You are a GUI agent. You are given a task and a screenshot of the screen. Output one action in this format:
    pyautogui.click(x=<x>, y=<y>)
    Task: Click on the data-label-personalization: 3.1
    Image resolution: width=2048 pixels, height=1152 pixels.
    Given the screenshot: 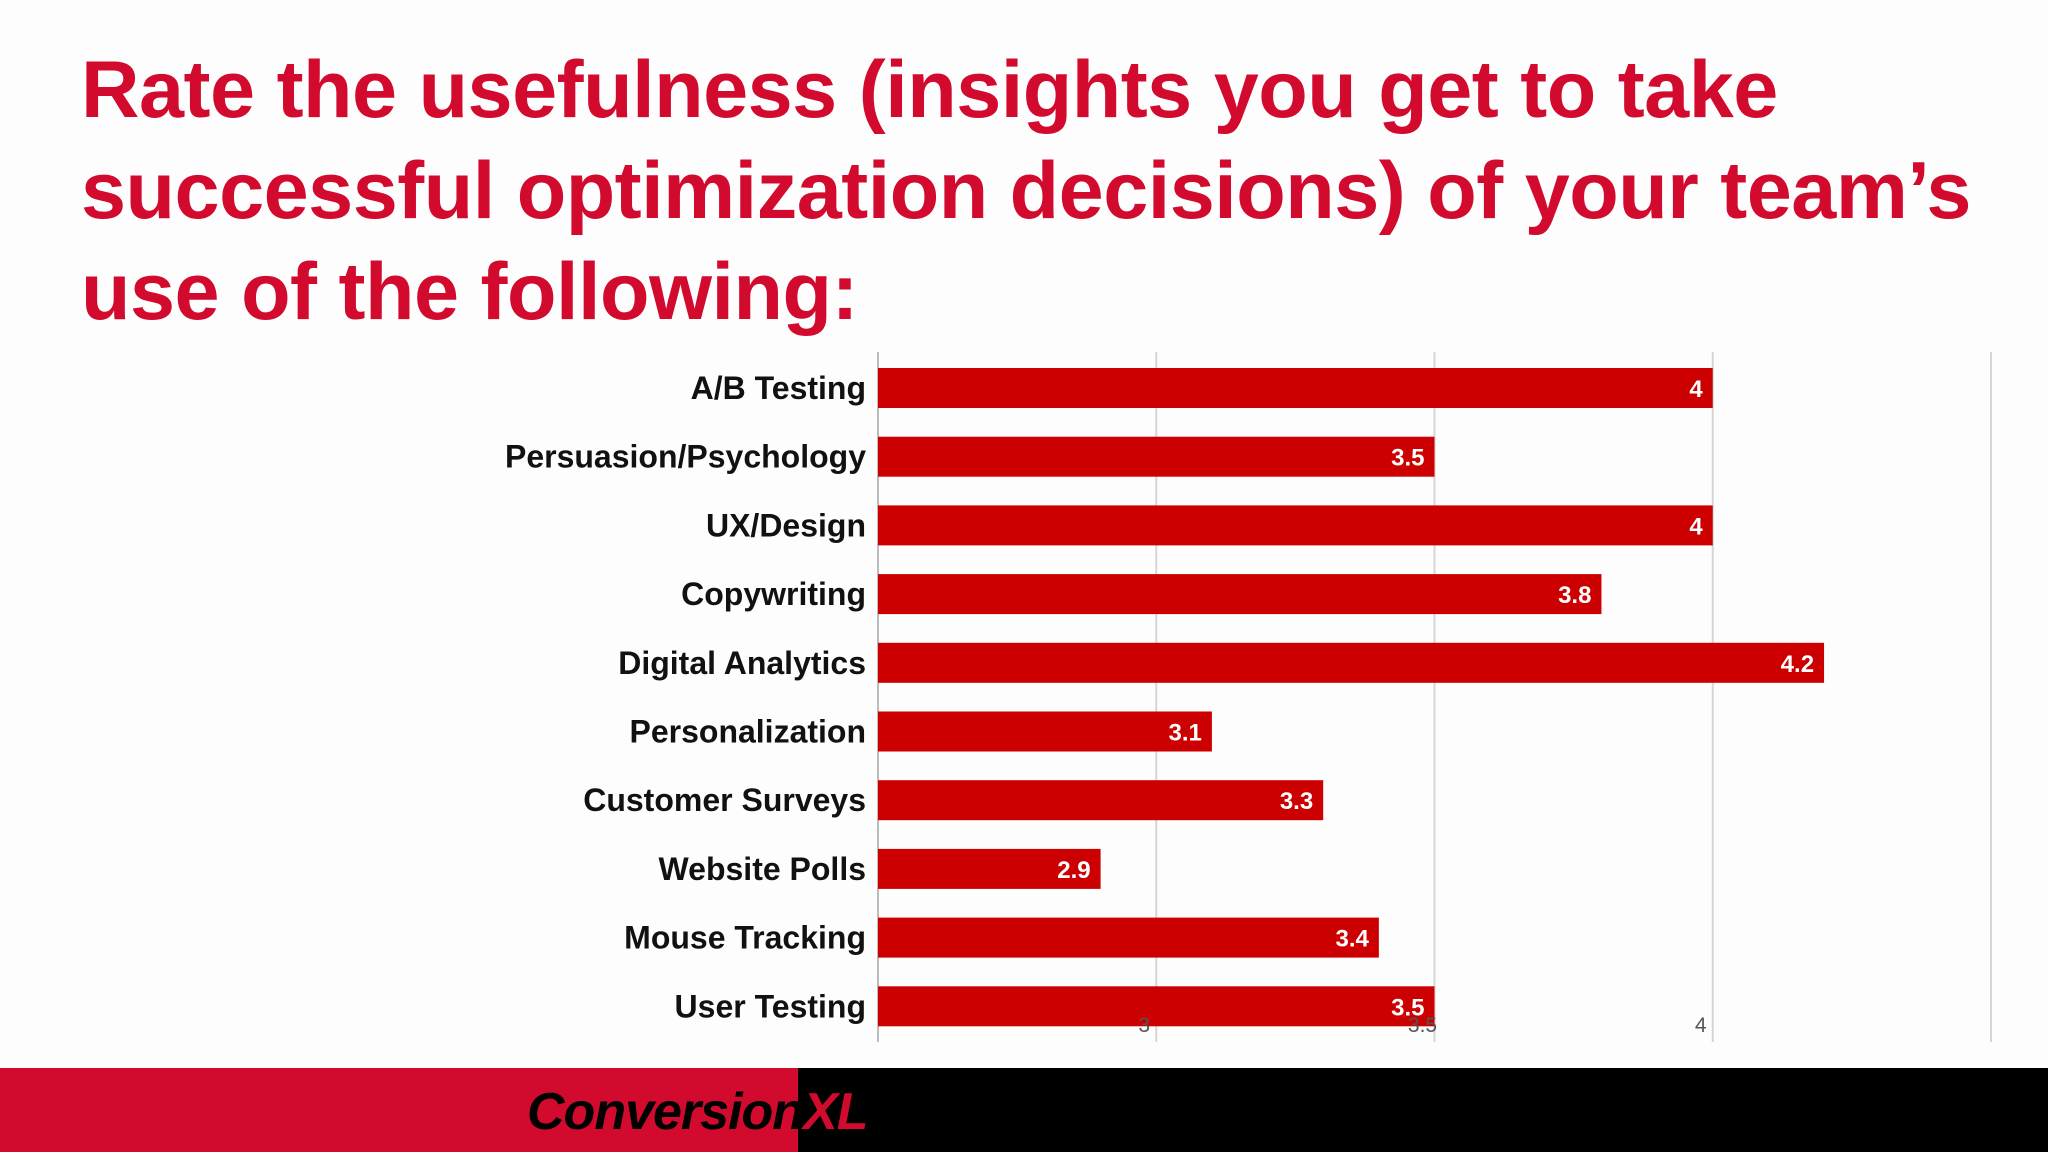 What is the action you would take?
    pyautogui.click(x=1185, y=733)
    